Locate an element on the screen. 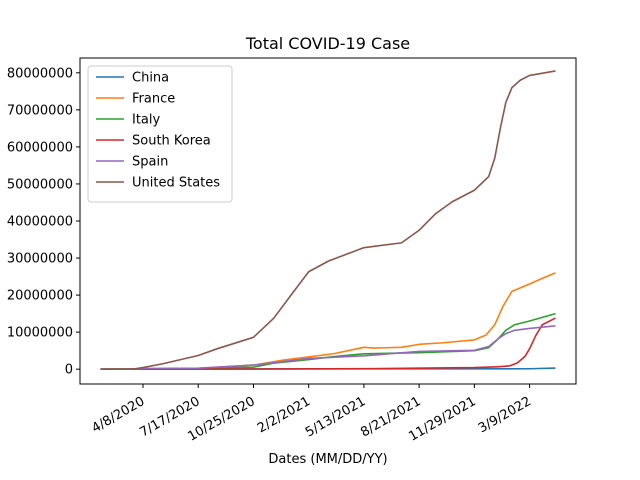 The height and width of the screenshot is (480, 640). y-tick-label: 50000000 is located at coordinates (40, 184).